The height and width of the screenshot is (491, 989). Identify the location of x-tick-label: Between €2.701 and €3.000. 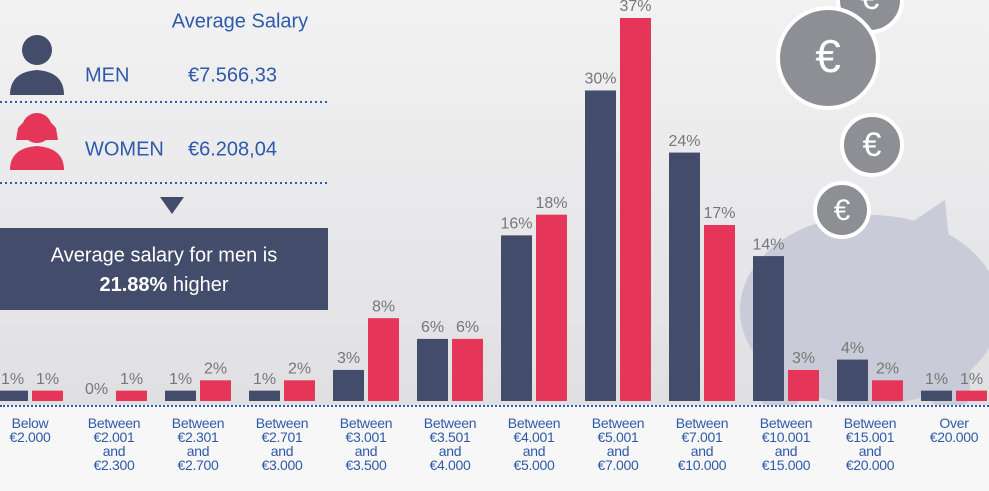
(282, 444).